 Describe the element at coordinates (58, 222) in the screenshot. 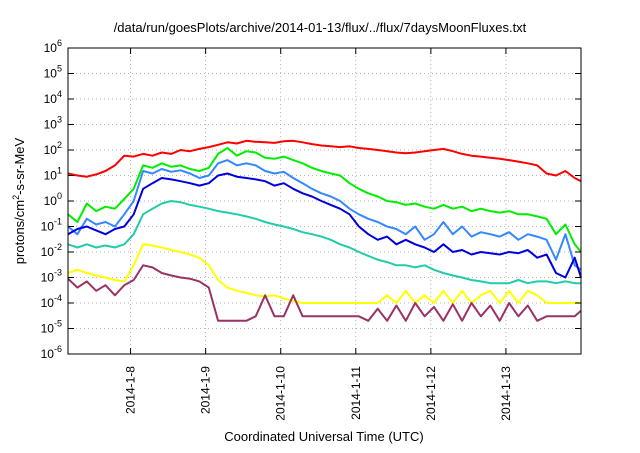

I see `y-tick-exponent: -1` at that location.